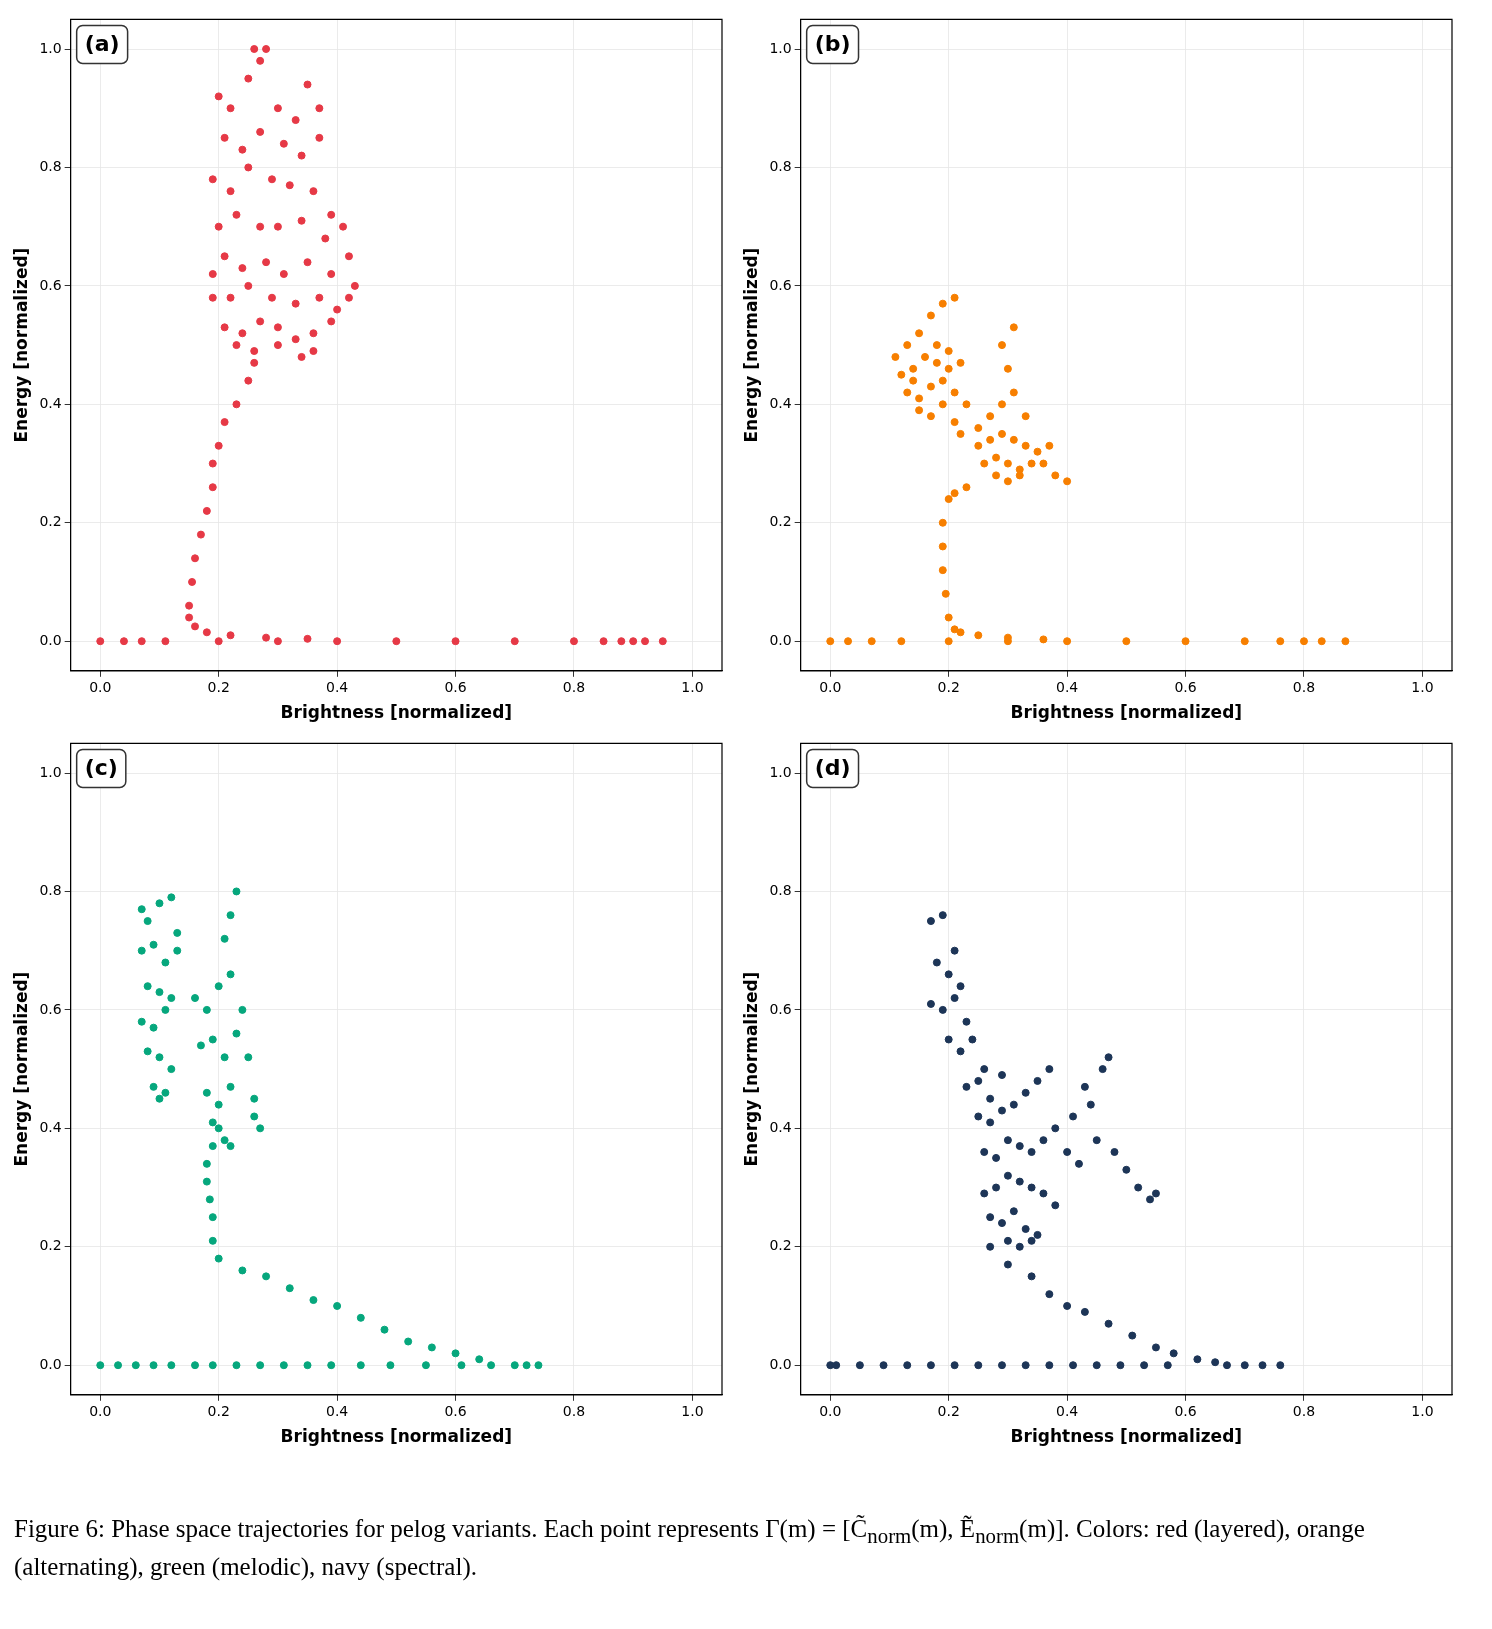  Describe the element at coordinates (102, 44) in the screenshot. I see `text: (a)` at that location.